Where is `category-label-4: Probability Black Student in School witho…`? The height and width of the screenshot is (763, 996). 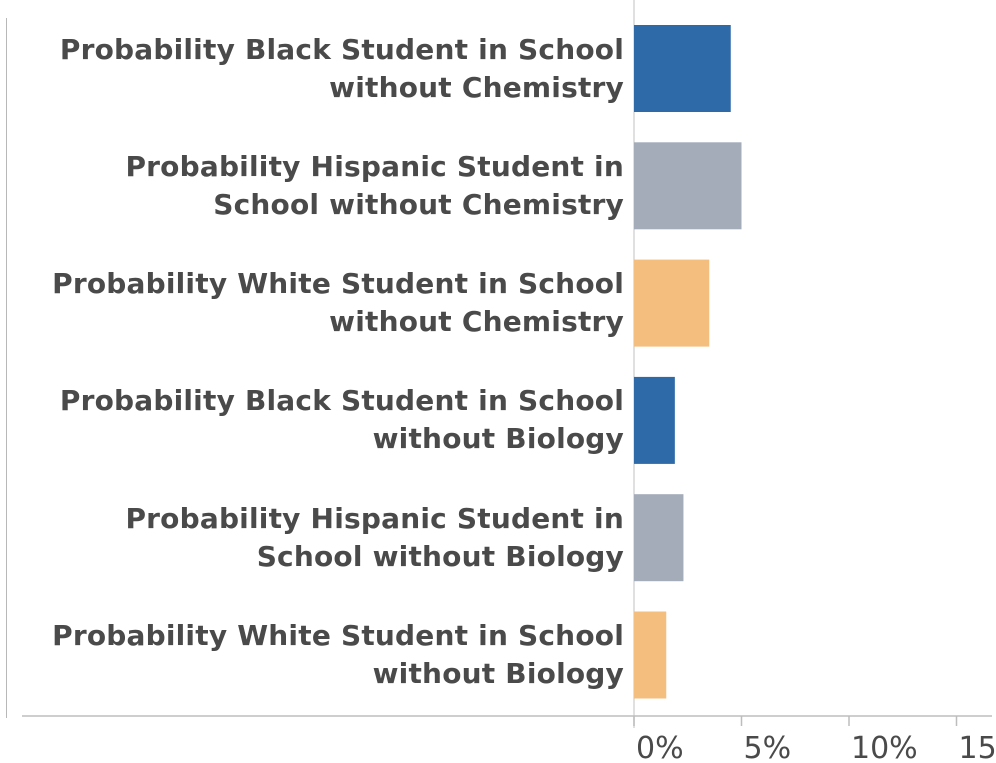
category-label-4: Probability Black Student in School witho… is located at coordinates (314, 420).